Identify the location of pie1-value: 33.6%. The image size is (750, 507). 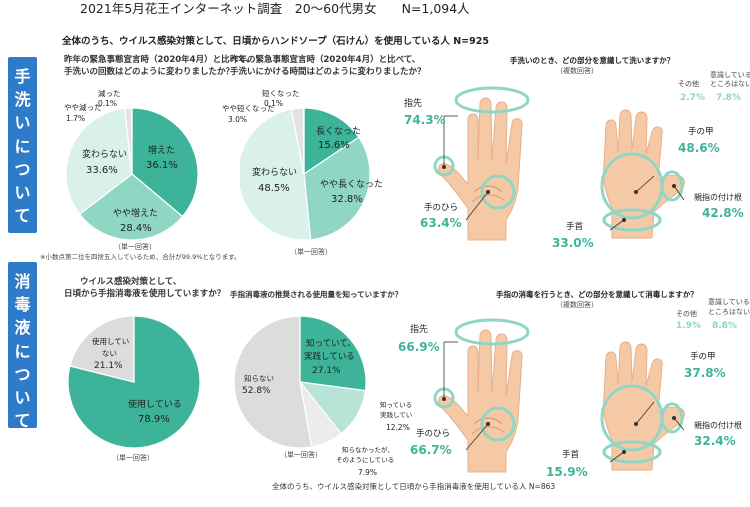
(102, 170).